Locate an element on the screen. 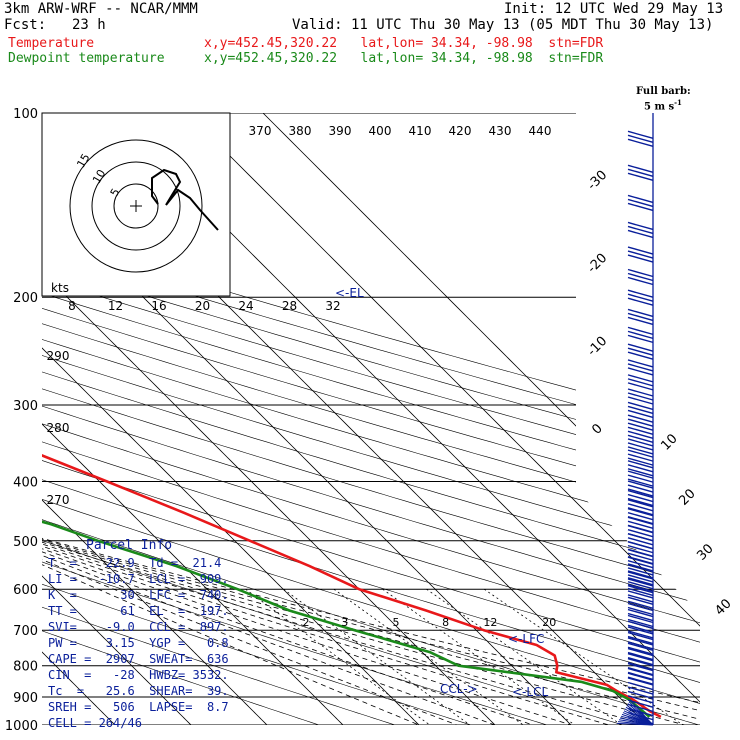  lcl-annotation: <-LCL is located at coordinates (530, 692).